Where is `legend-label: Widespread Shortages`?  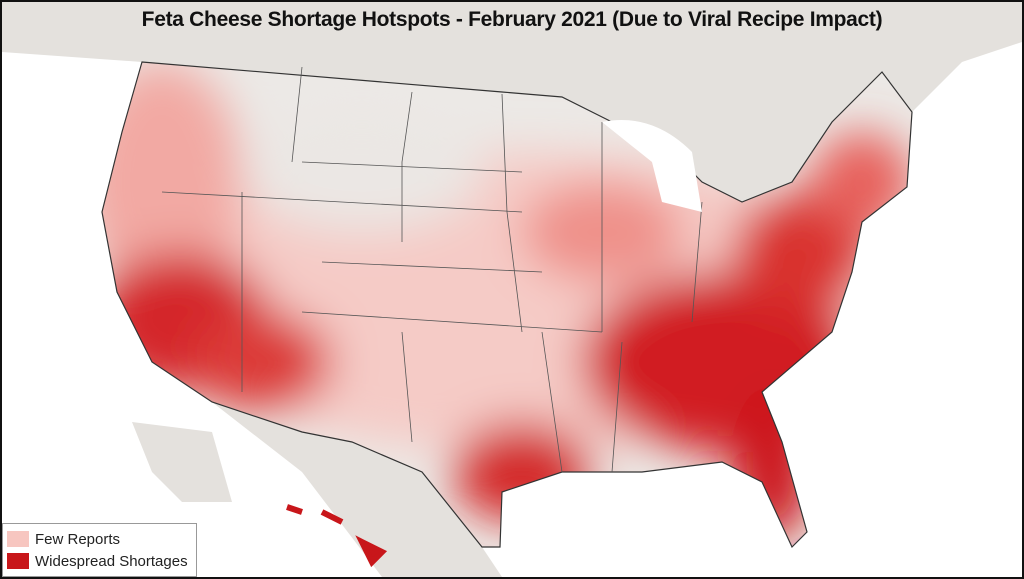 legend-label: Widespread Shortages is located at coordinates (111, 561).